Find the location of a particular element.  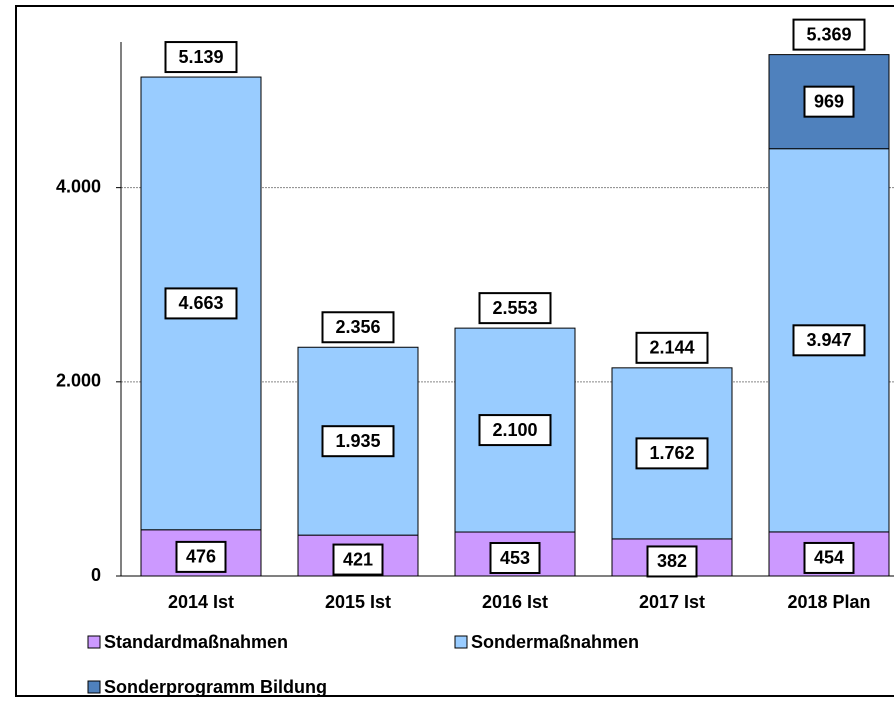

data-label: 1.762 is located at coordinates (671, 453).